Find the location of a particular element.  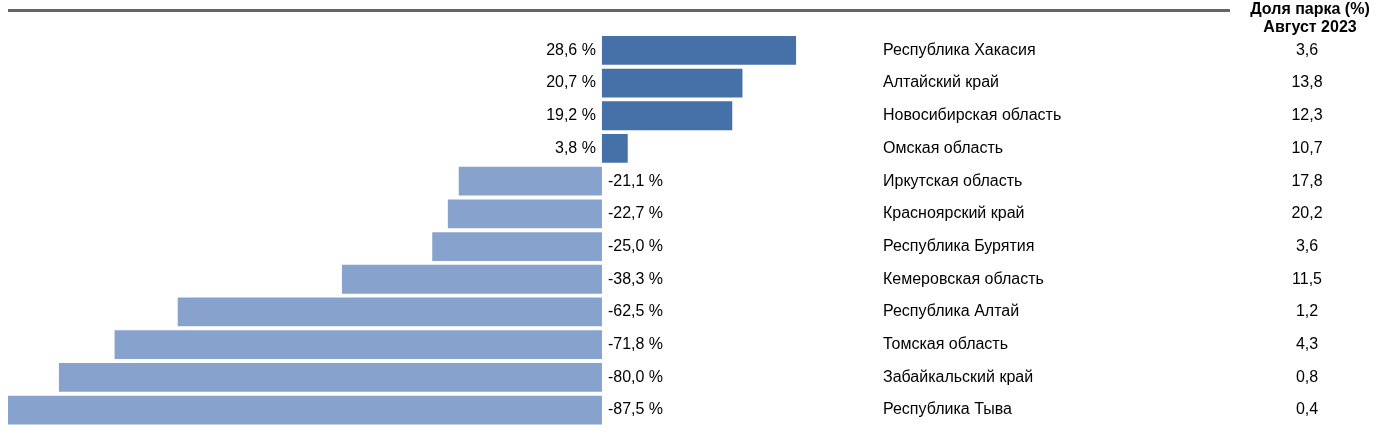

y-tick-label: Новосибирская область is located at coordinates (972, 115).